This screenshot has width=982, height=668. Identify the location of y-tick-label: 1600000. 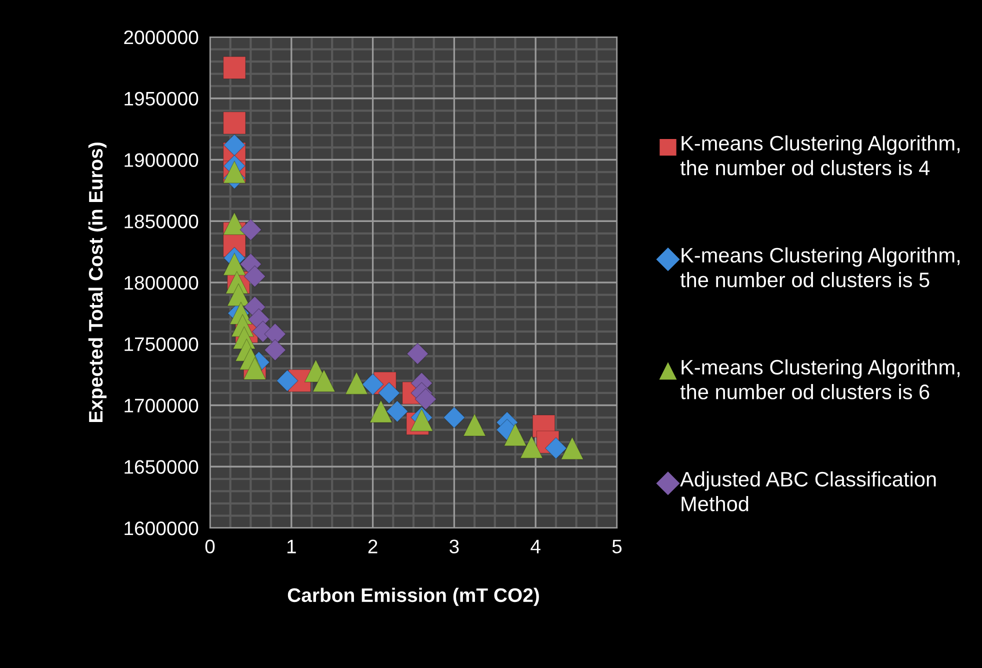
(161, 528).